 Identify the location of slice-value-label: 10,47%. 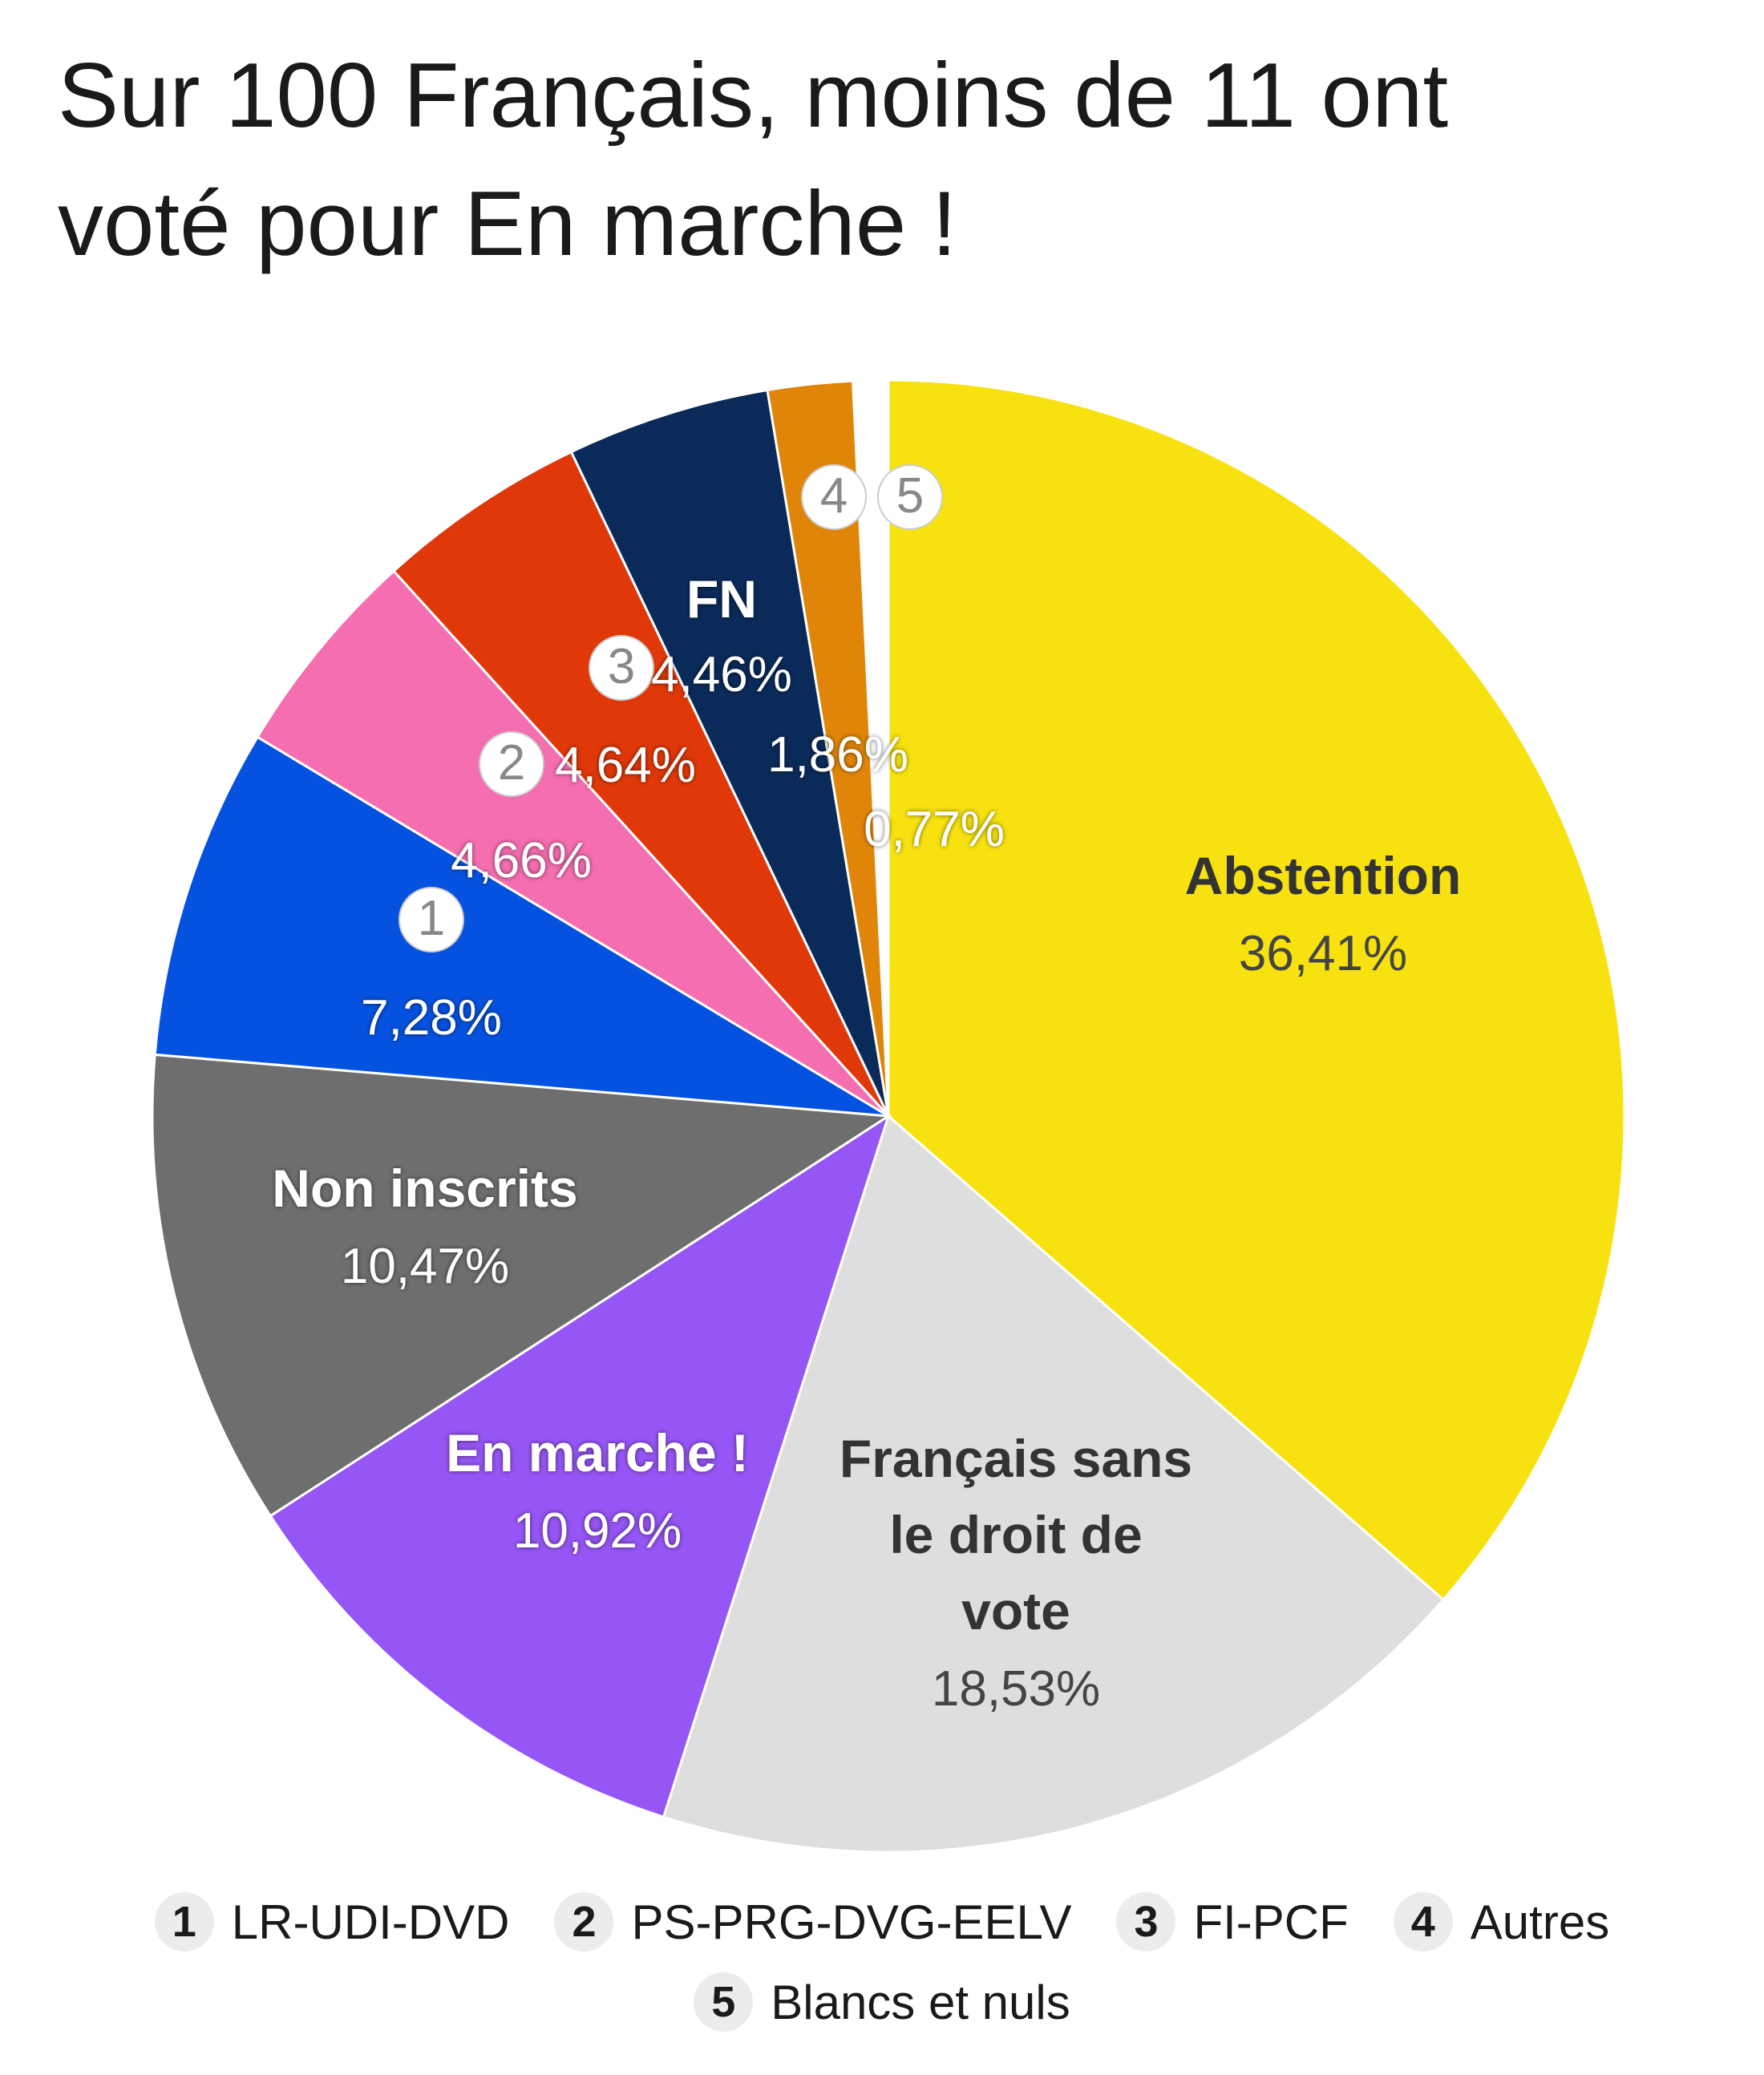
(425, 1266).